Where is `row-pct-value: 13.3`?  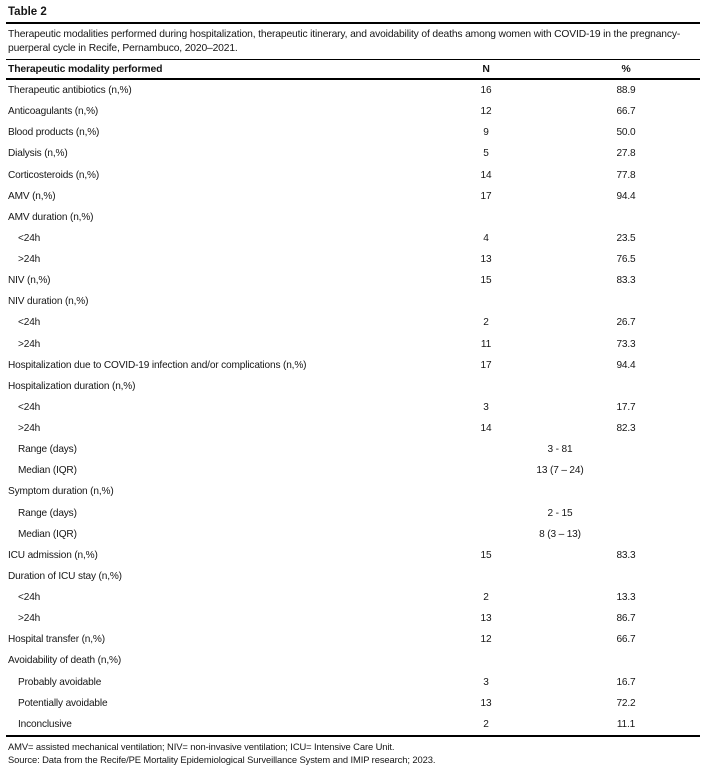
row-pct-value: 13.3 is located at coordinates (626, 597).